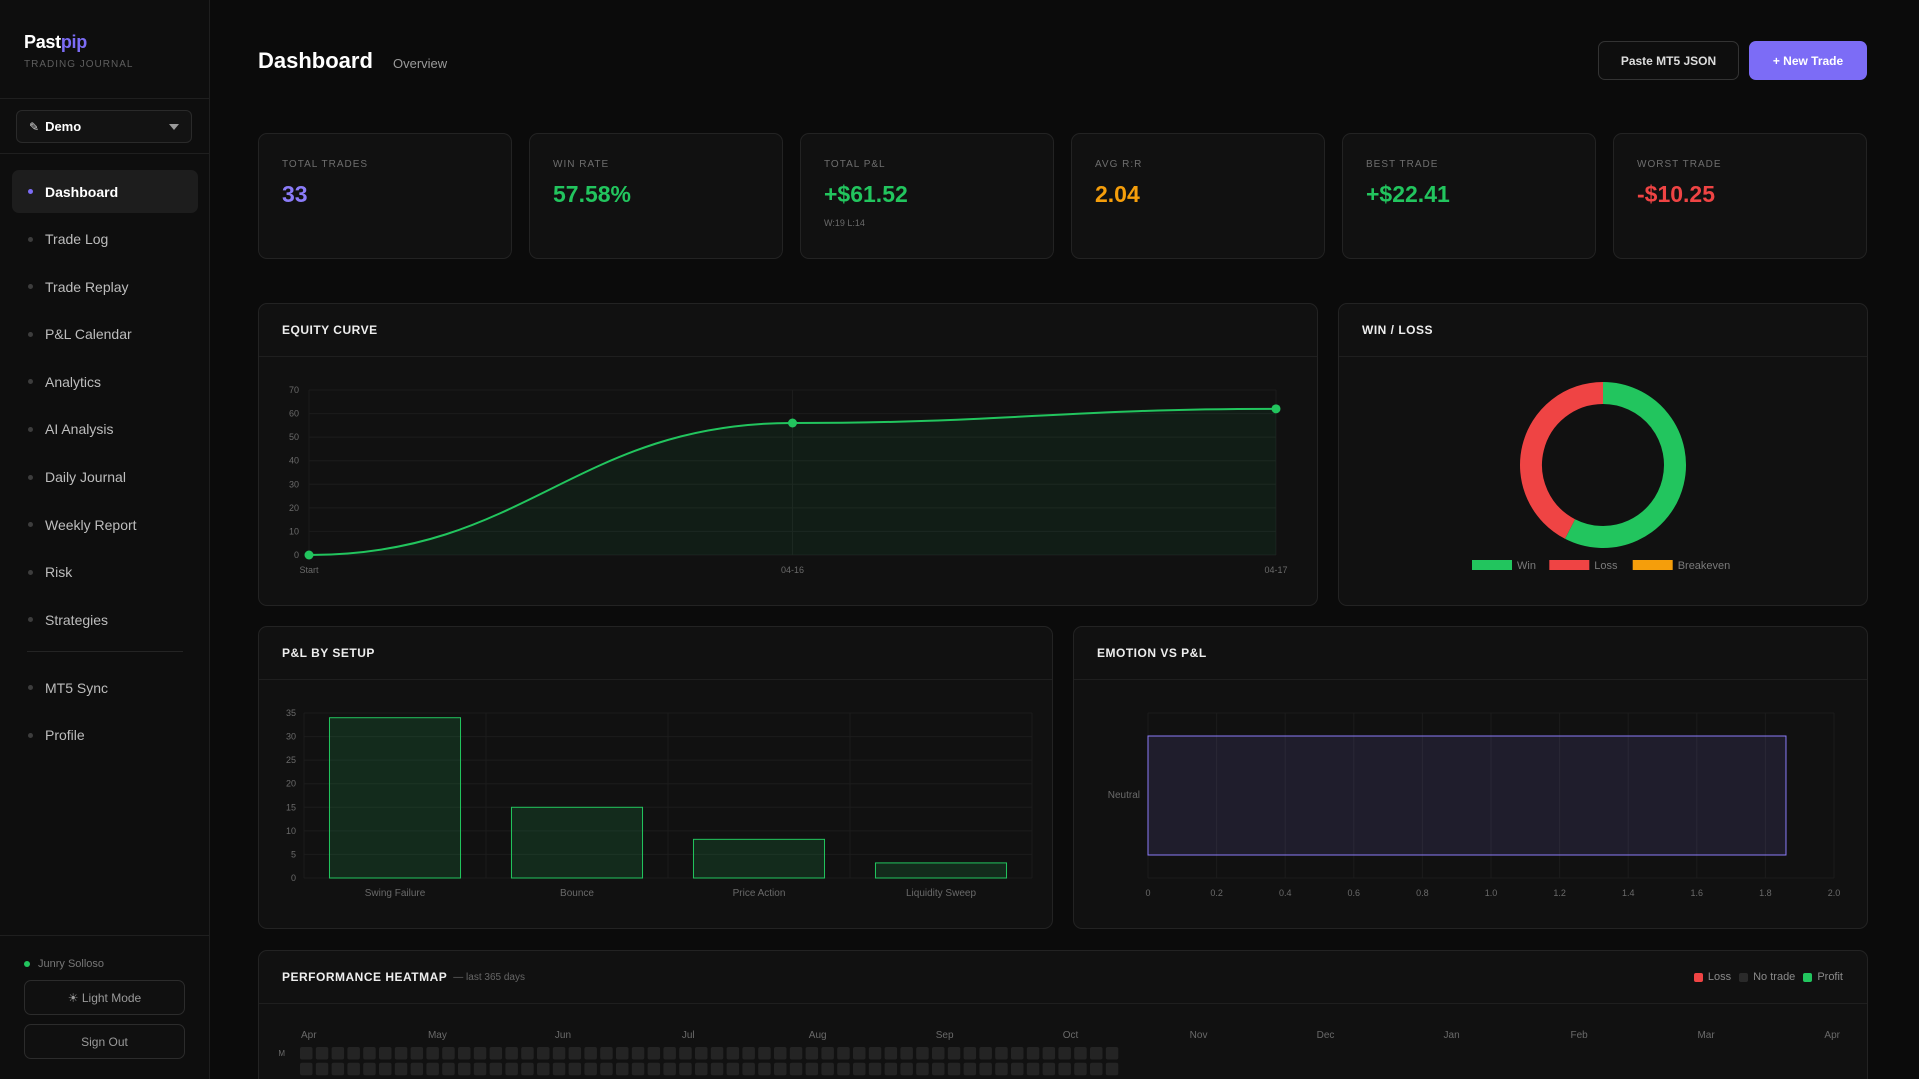 Image resolution: width=1919 pixels, height=1079 pixels. What do you see at coordinates (55, 42) in the screenshot?
I see `brand-name: Pastpip` at bounding box center [55, 42].